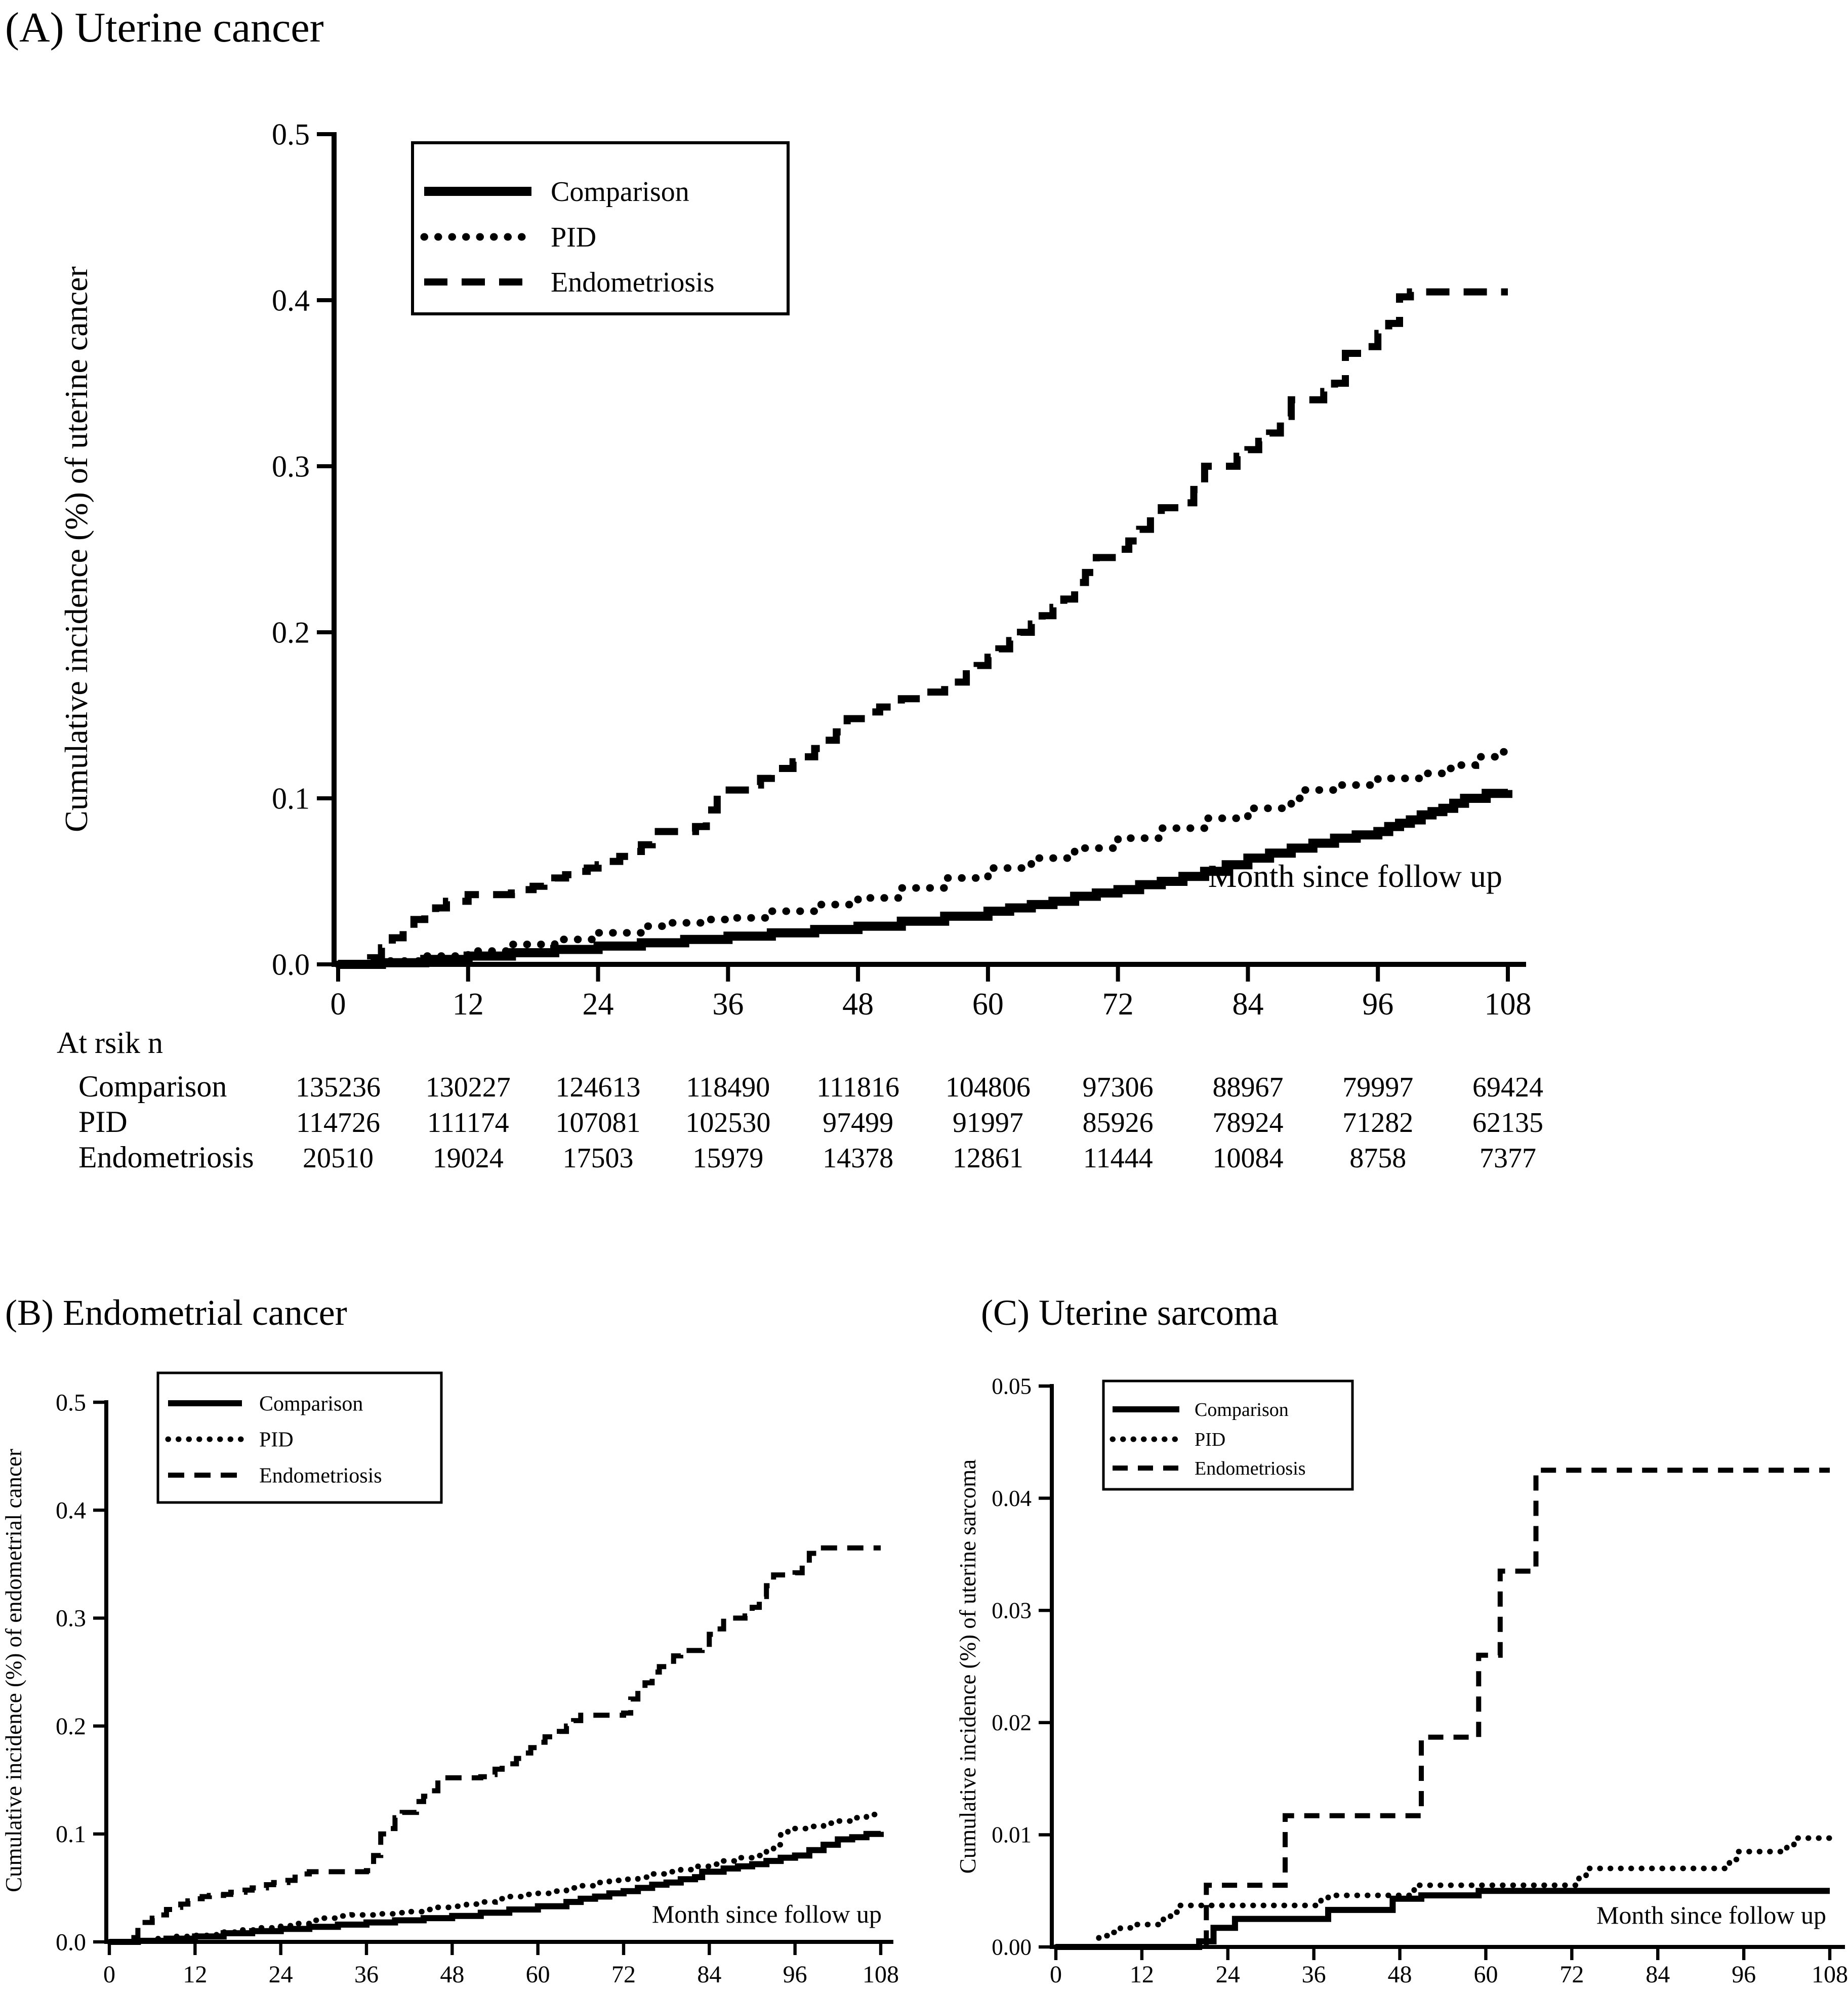  What do you see at coordinates (338, 1123) in the screenshot?
I see `at-risk-value: 114726` at bounding box center [338, 1123].